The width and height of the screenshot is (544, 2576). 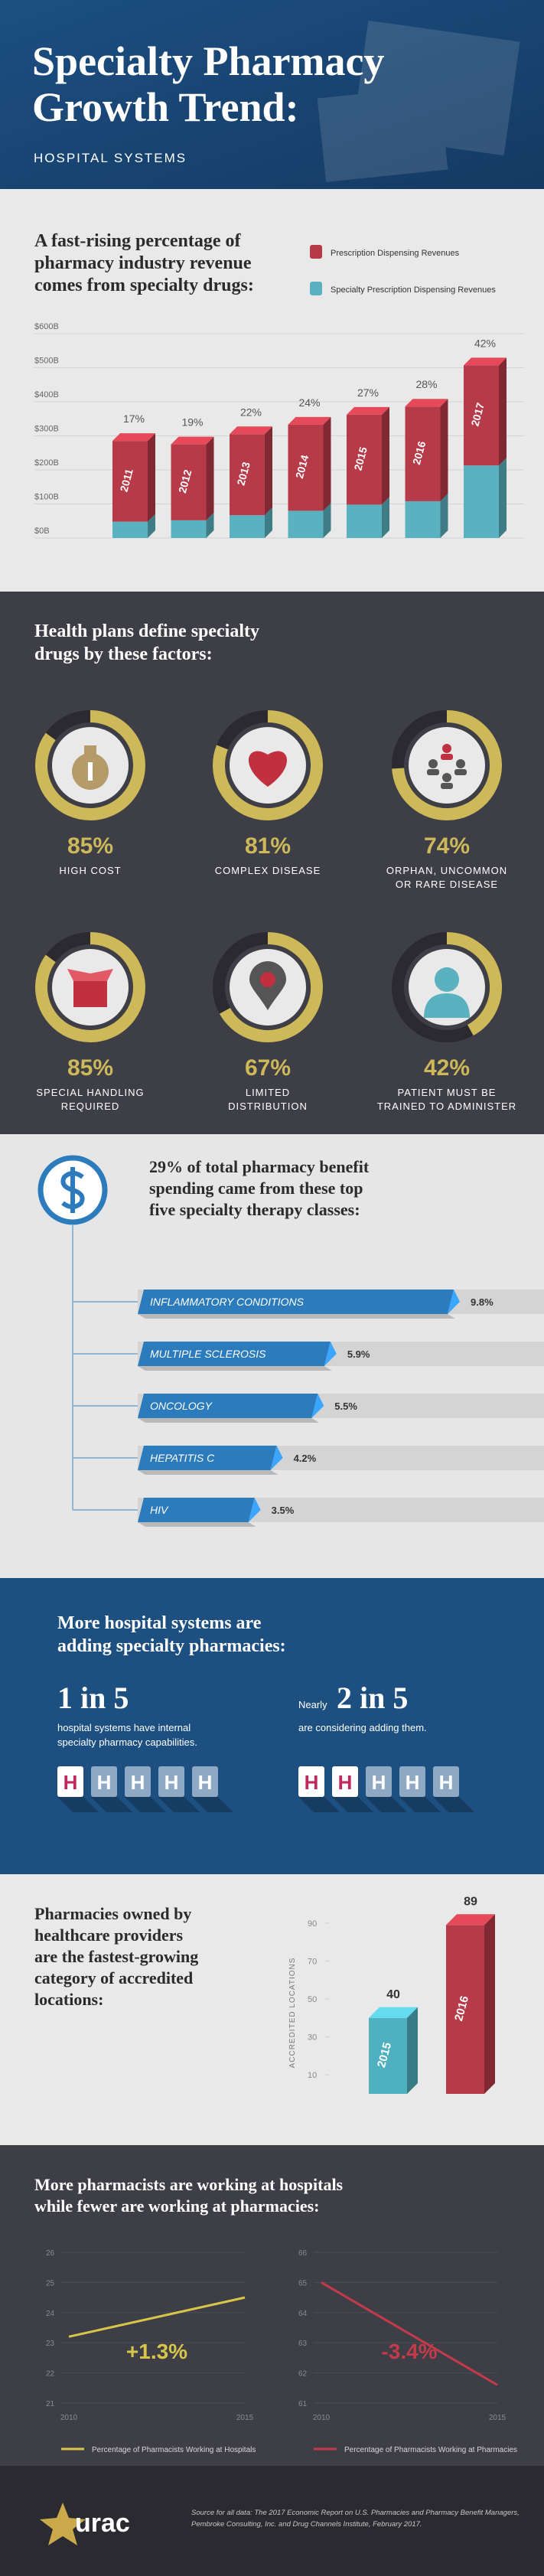 What do you see at coordinates (312, 2038) in the screenshot?
I see `y-tick-label: 30` at bounding box center [312, 2038].